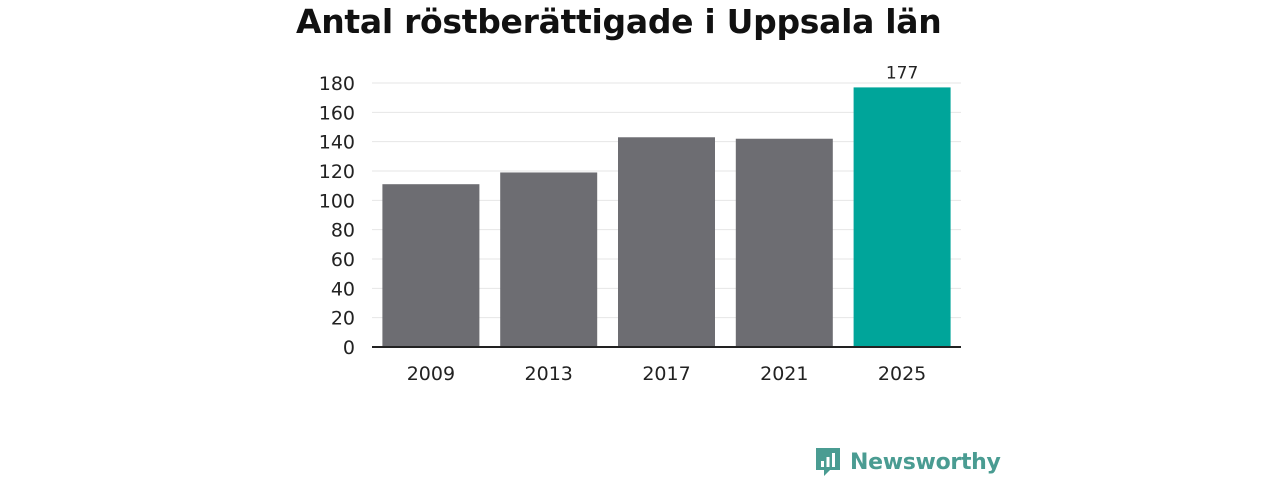 The width and height of the screenshot is (1280, 480). What do you see at coordinates (549, 374) in the screenshot?
I see `x-tick-label: 2013` at bounding box center [549, 374].